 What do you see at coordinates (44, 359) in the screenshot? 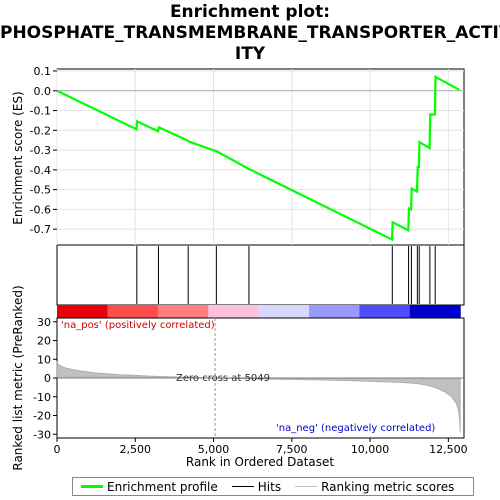
I see `metric-tick-label: 10` at bounding box center [44, 359].